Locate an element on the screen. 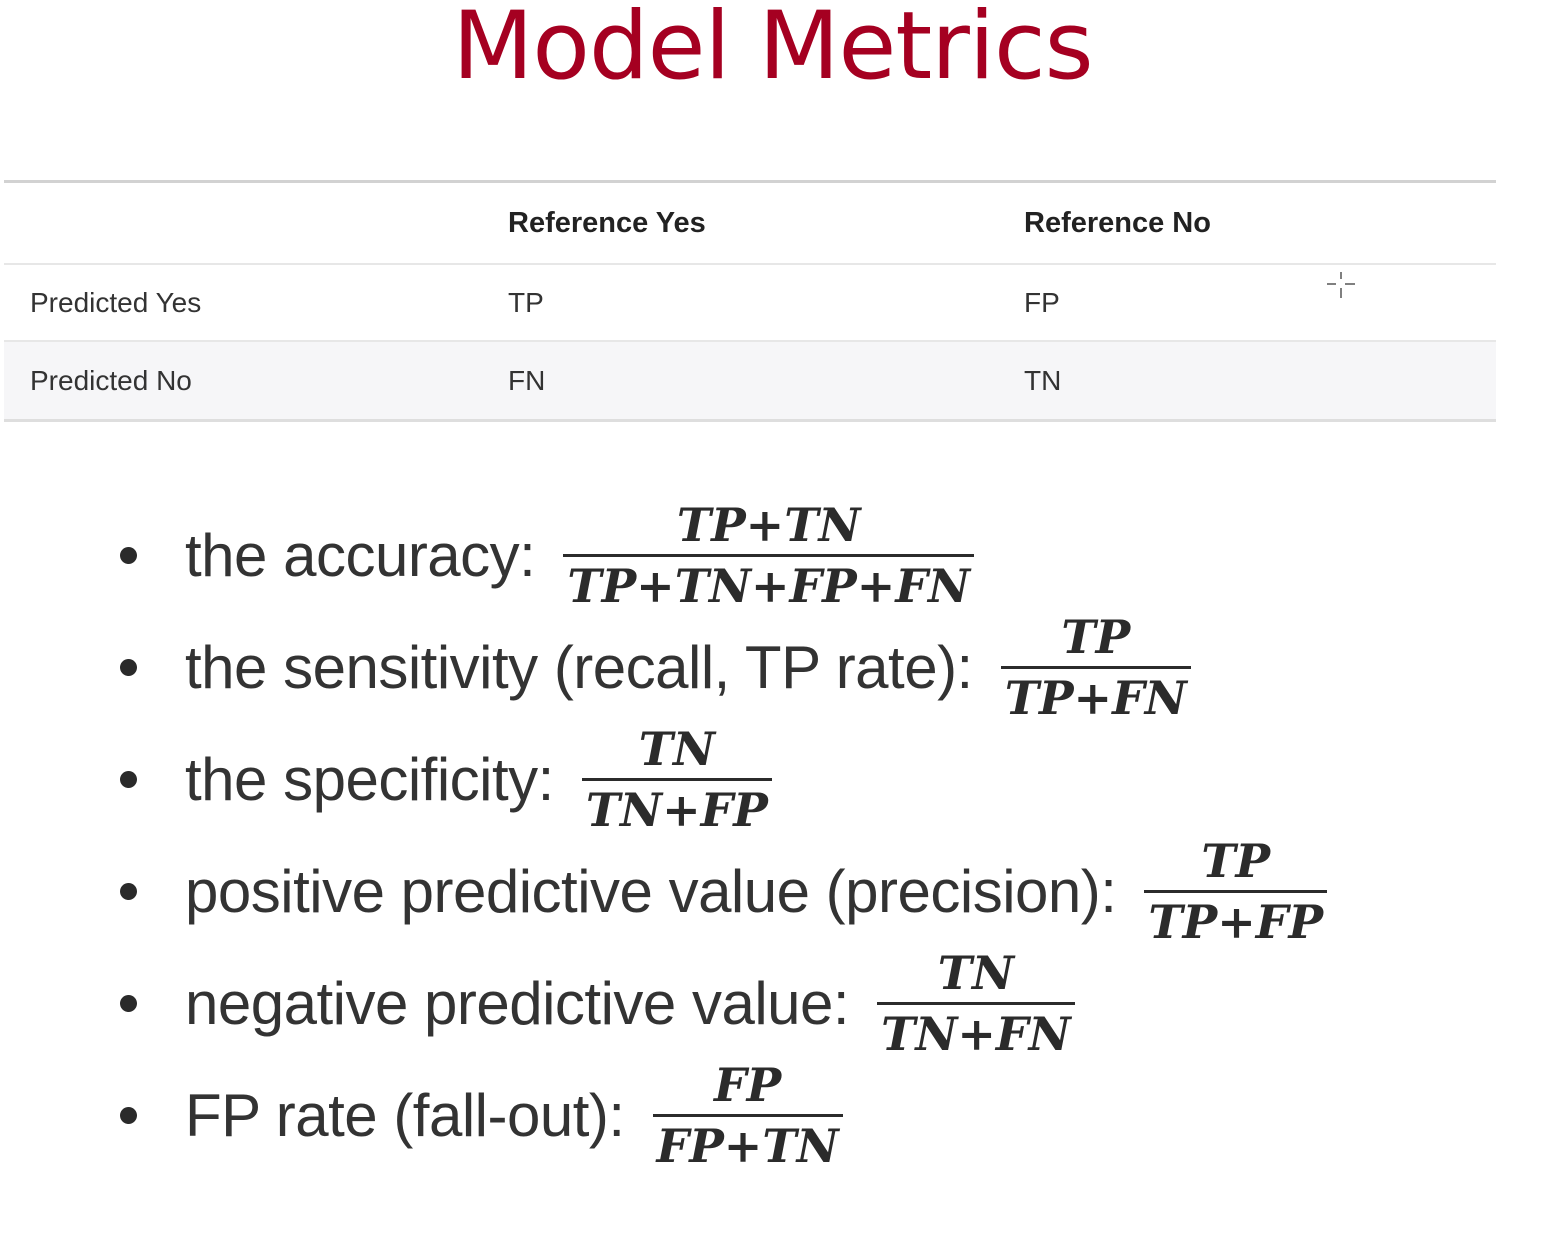  metric-fp-rate: FP rate (fall-out): FP FP+TN is located at coordinates (481, 1115).